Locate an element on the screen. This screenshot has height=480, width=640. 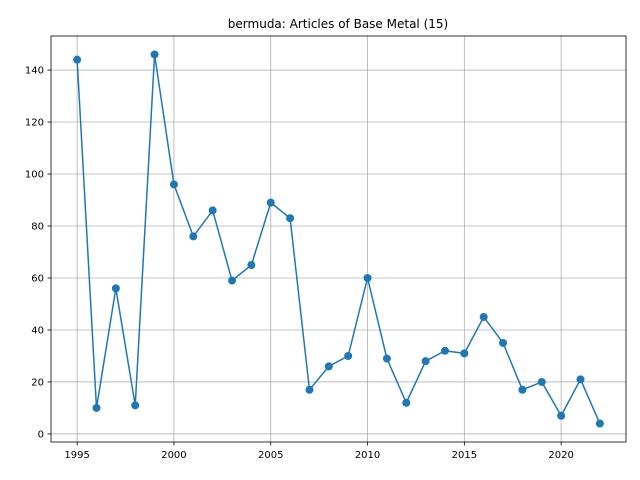
x-tick-label: 2005 is located at coordinates (270, 455).